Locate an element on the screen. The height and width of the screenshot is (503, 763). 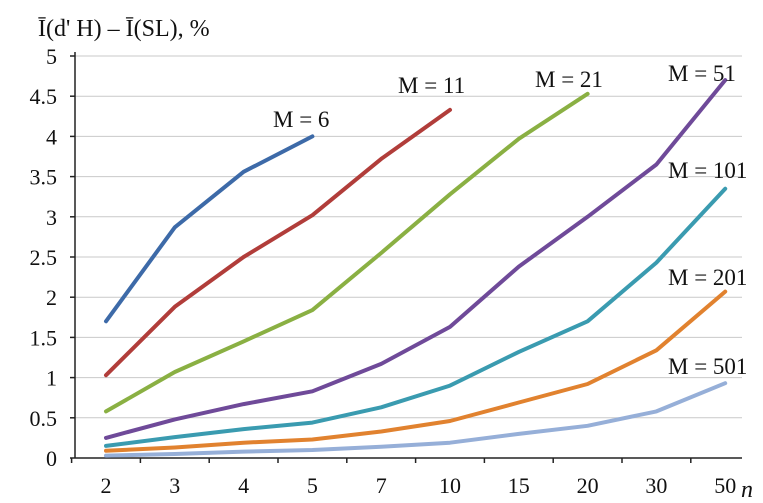
y-tick-labels: 0 0.5 1 1.5 2 2.5 3 3.5 4 4.5 5 is located at coordinates (44, 257).